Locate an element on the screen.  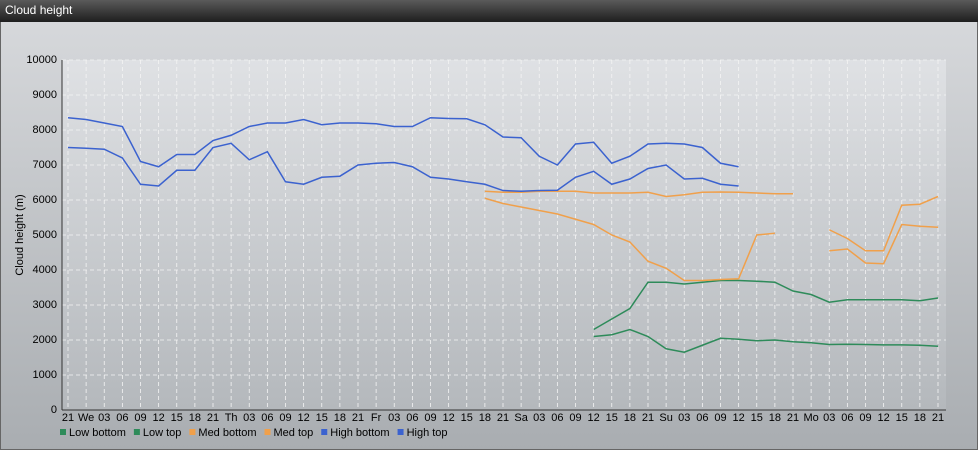
y-tick-label: 9000 is located at coordinates (45, 95).